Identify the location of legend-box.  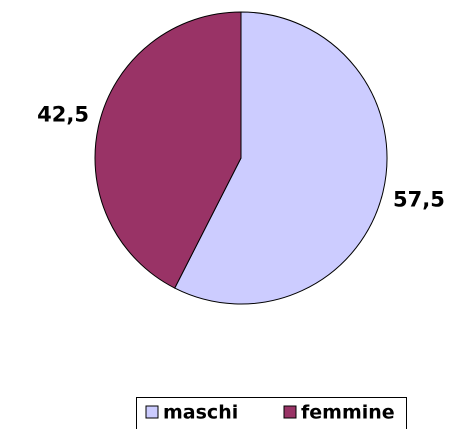
(271, 413).